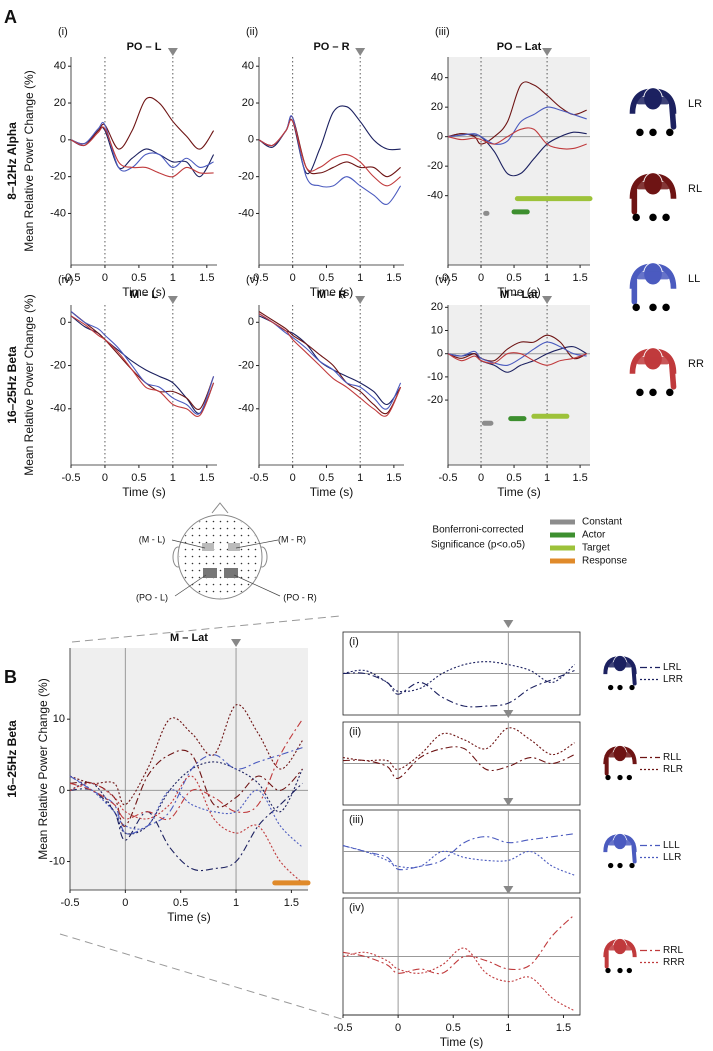 The image size is (713, 1051). Describe the element at coordinates (252, 32) in the screenshot. I see `panel-label: (ii)` at that location.